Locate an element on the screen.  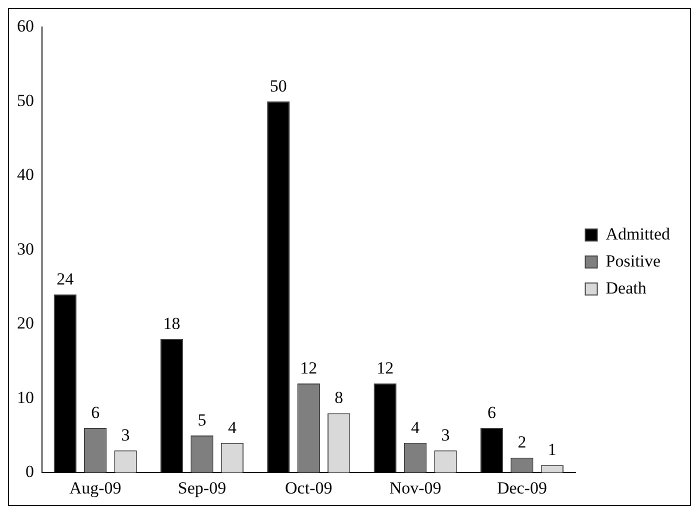
data-label: 50 is located at coordinates (278, 86).